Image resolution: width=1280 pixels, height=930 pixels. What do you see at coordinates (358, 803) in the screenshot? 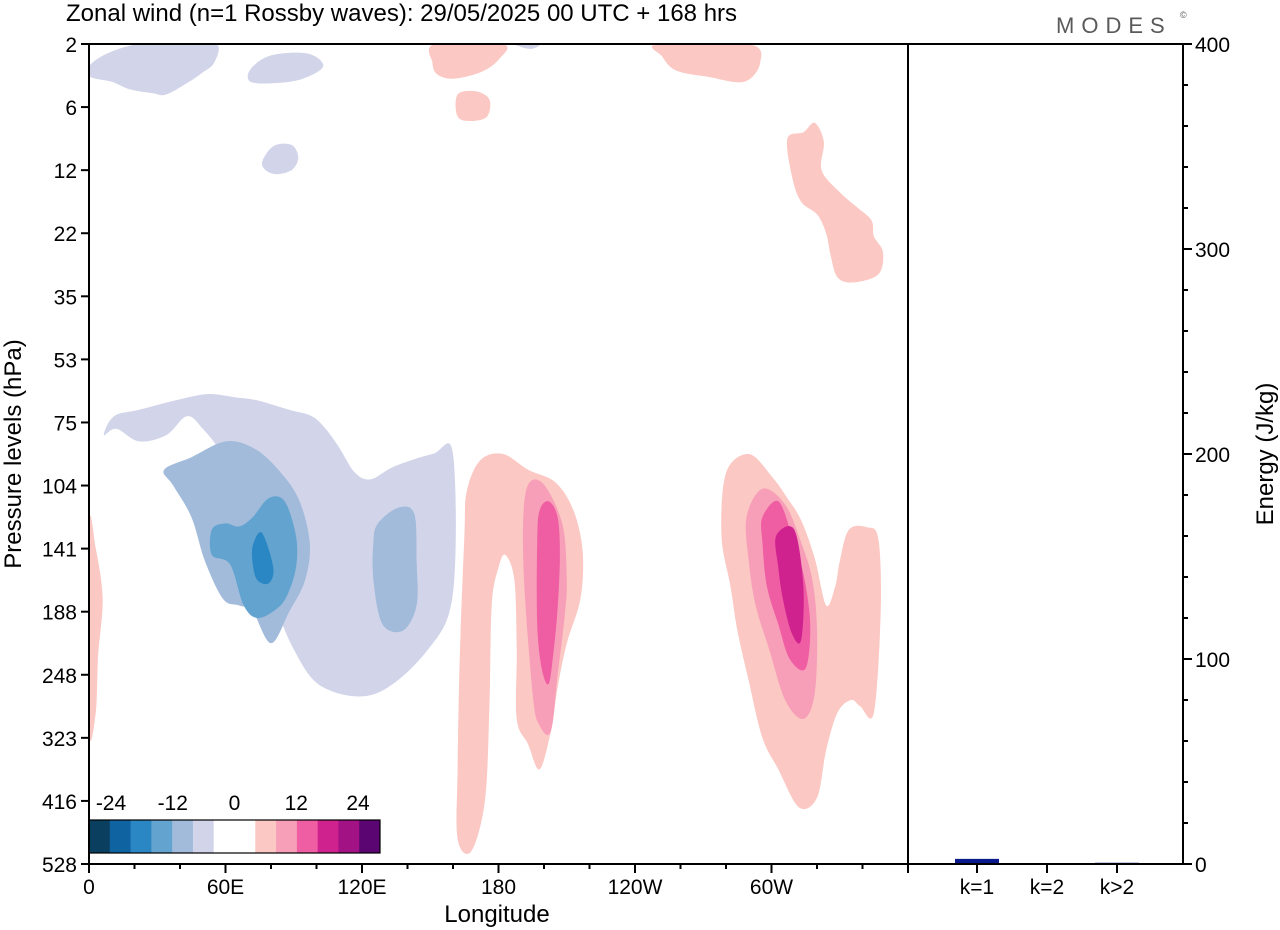
I see `colorbar-label: 24` at bounding box center [358, 803].